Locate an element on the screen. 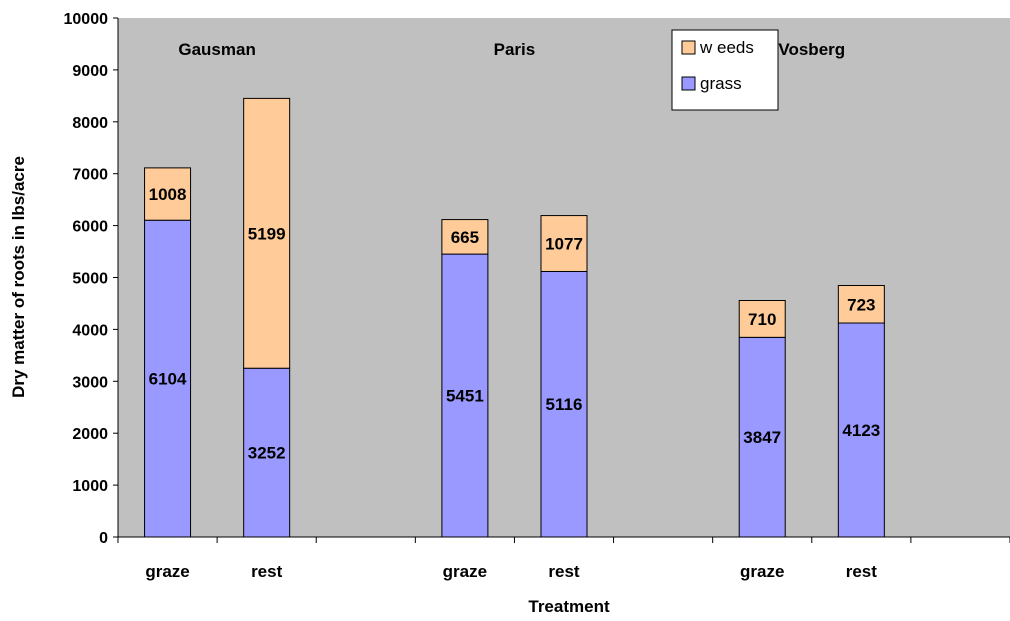 This screenshot has width=1010, height=621. y-tick-label: 10000 is located at coordinates (86, 19).